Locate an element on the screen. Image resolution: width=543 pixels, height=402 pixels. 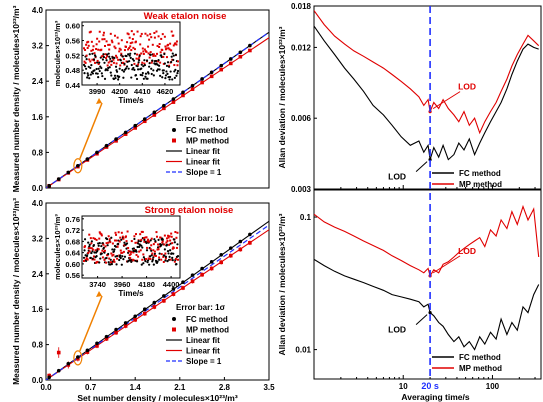
x-axis-label: Averaging time/s is located at coordinates (435, 397).